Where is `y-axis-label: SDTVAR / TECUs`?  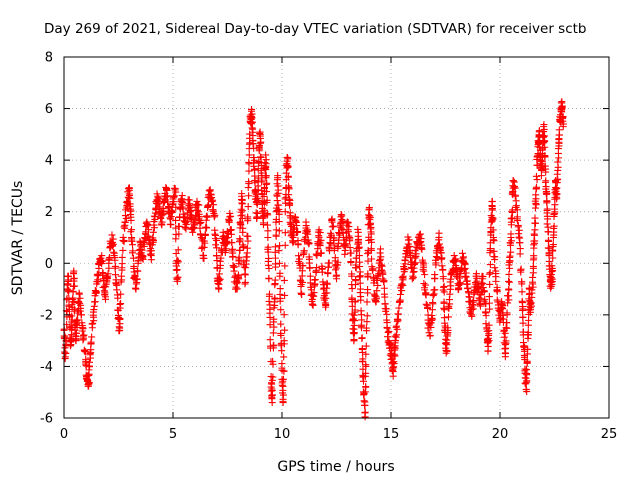 y-axis-label: SDTVAR / TECUs is located at coordinates (18, 238).